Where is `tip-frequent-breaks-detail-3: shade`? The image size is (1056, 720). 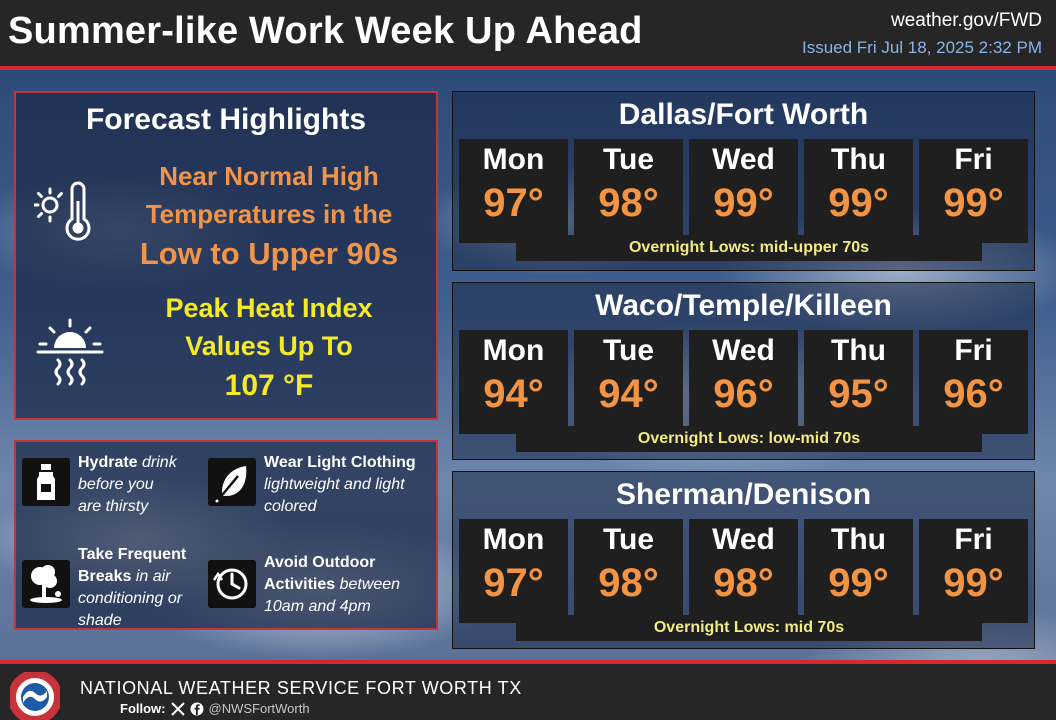 tip-frequent-breaks-detail-3: shade is located at coordinates (100, 620).